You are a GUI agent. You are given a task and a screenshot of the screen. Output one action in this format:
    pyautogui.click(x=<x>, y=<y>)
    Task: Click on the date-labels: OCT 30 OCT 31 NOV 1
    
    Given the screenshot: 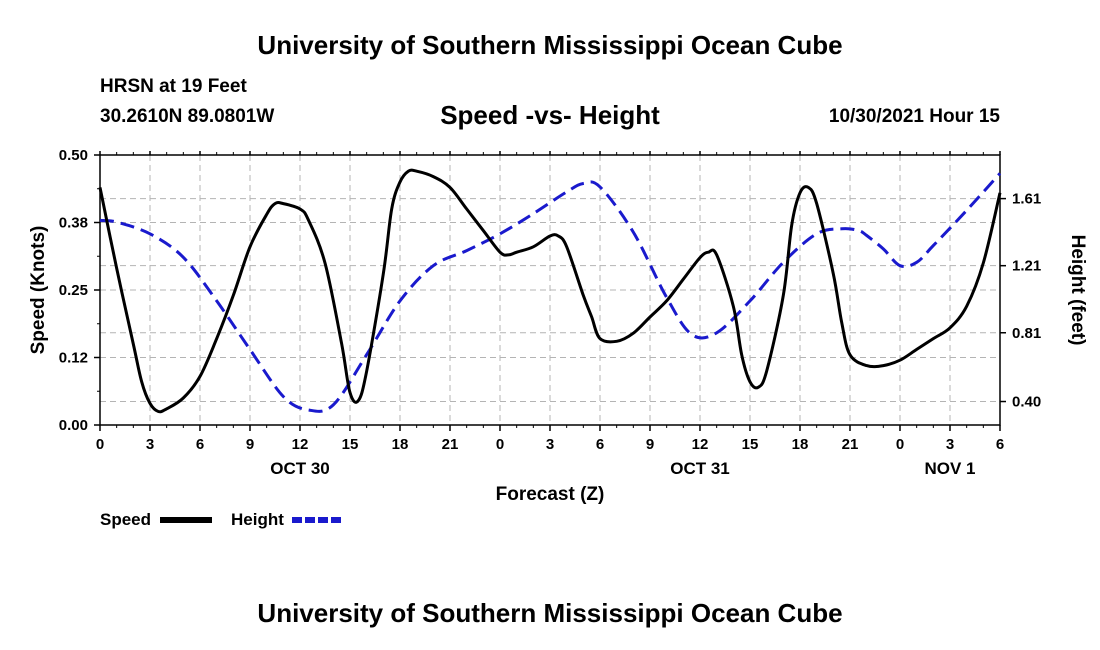 What is the action you would take?
    pyautogui.click(x=622, y=468)
    